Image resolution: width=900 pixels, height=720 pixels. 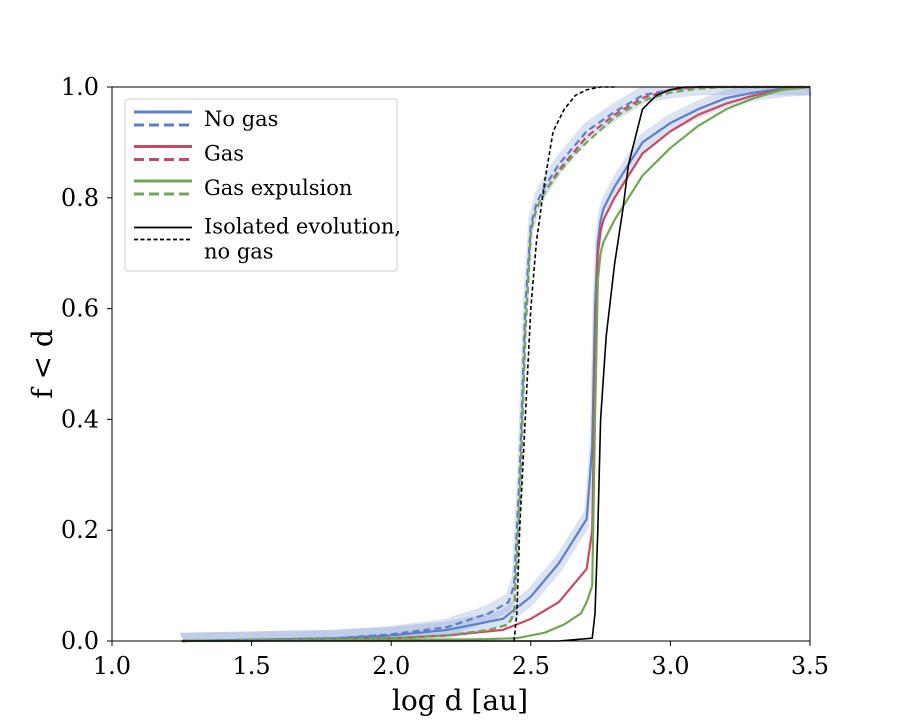 I want to click on y-tick-label: 0.6, so click(x=80, y=309).